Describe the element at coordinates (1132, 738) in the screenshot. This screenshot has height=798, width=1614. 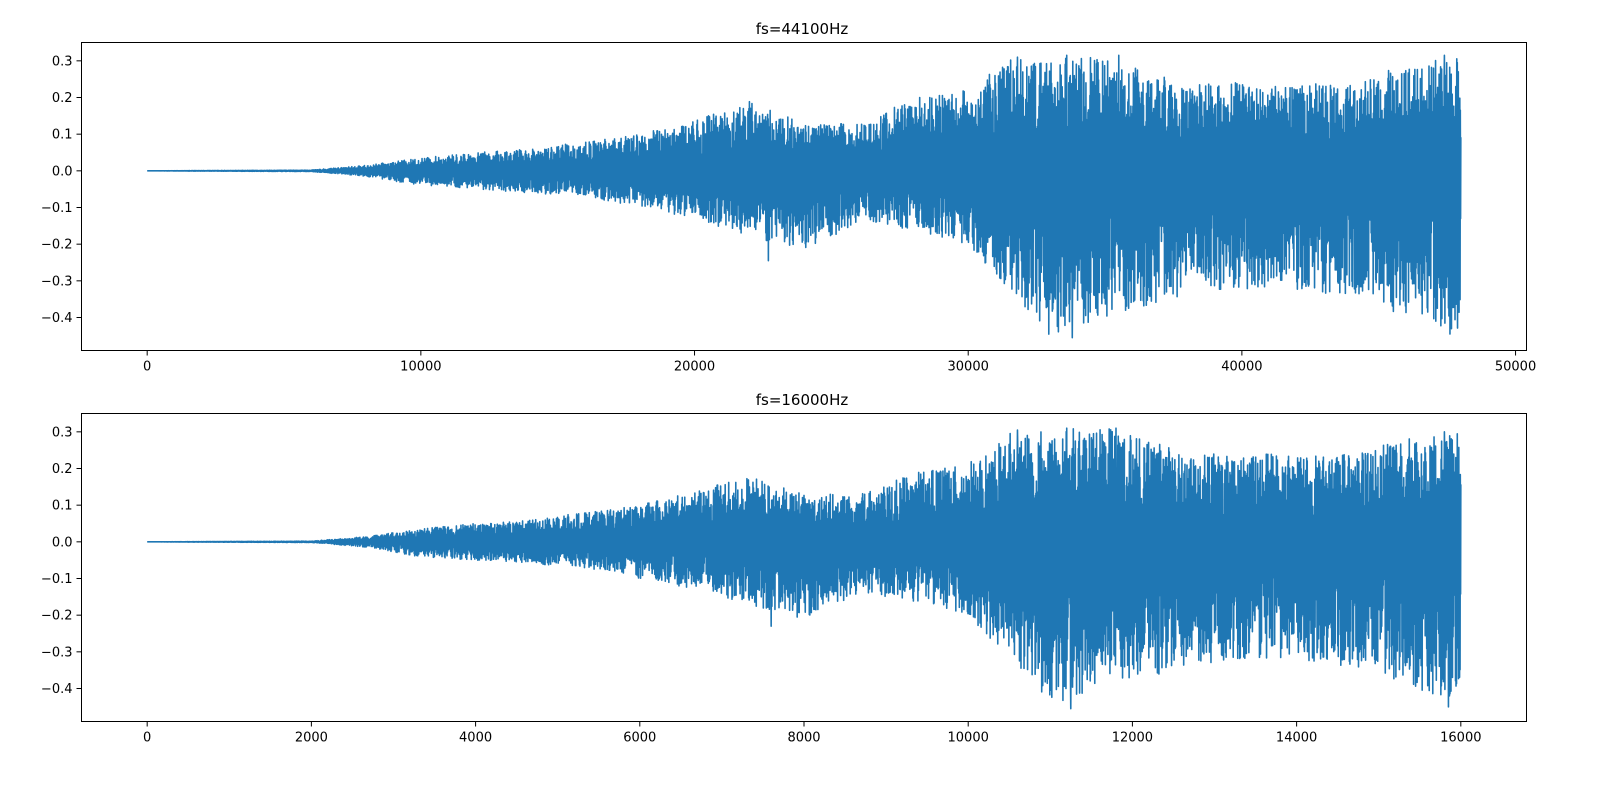
I see `x-tick-label: 12000` at that location.